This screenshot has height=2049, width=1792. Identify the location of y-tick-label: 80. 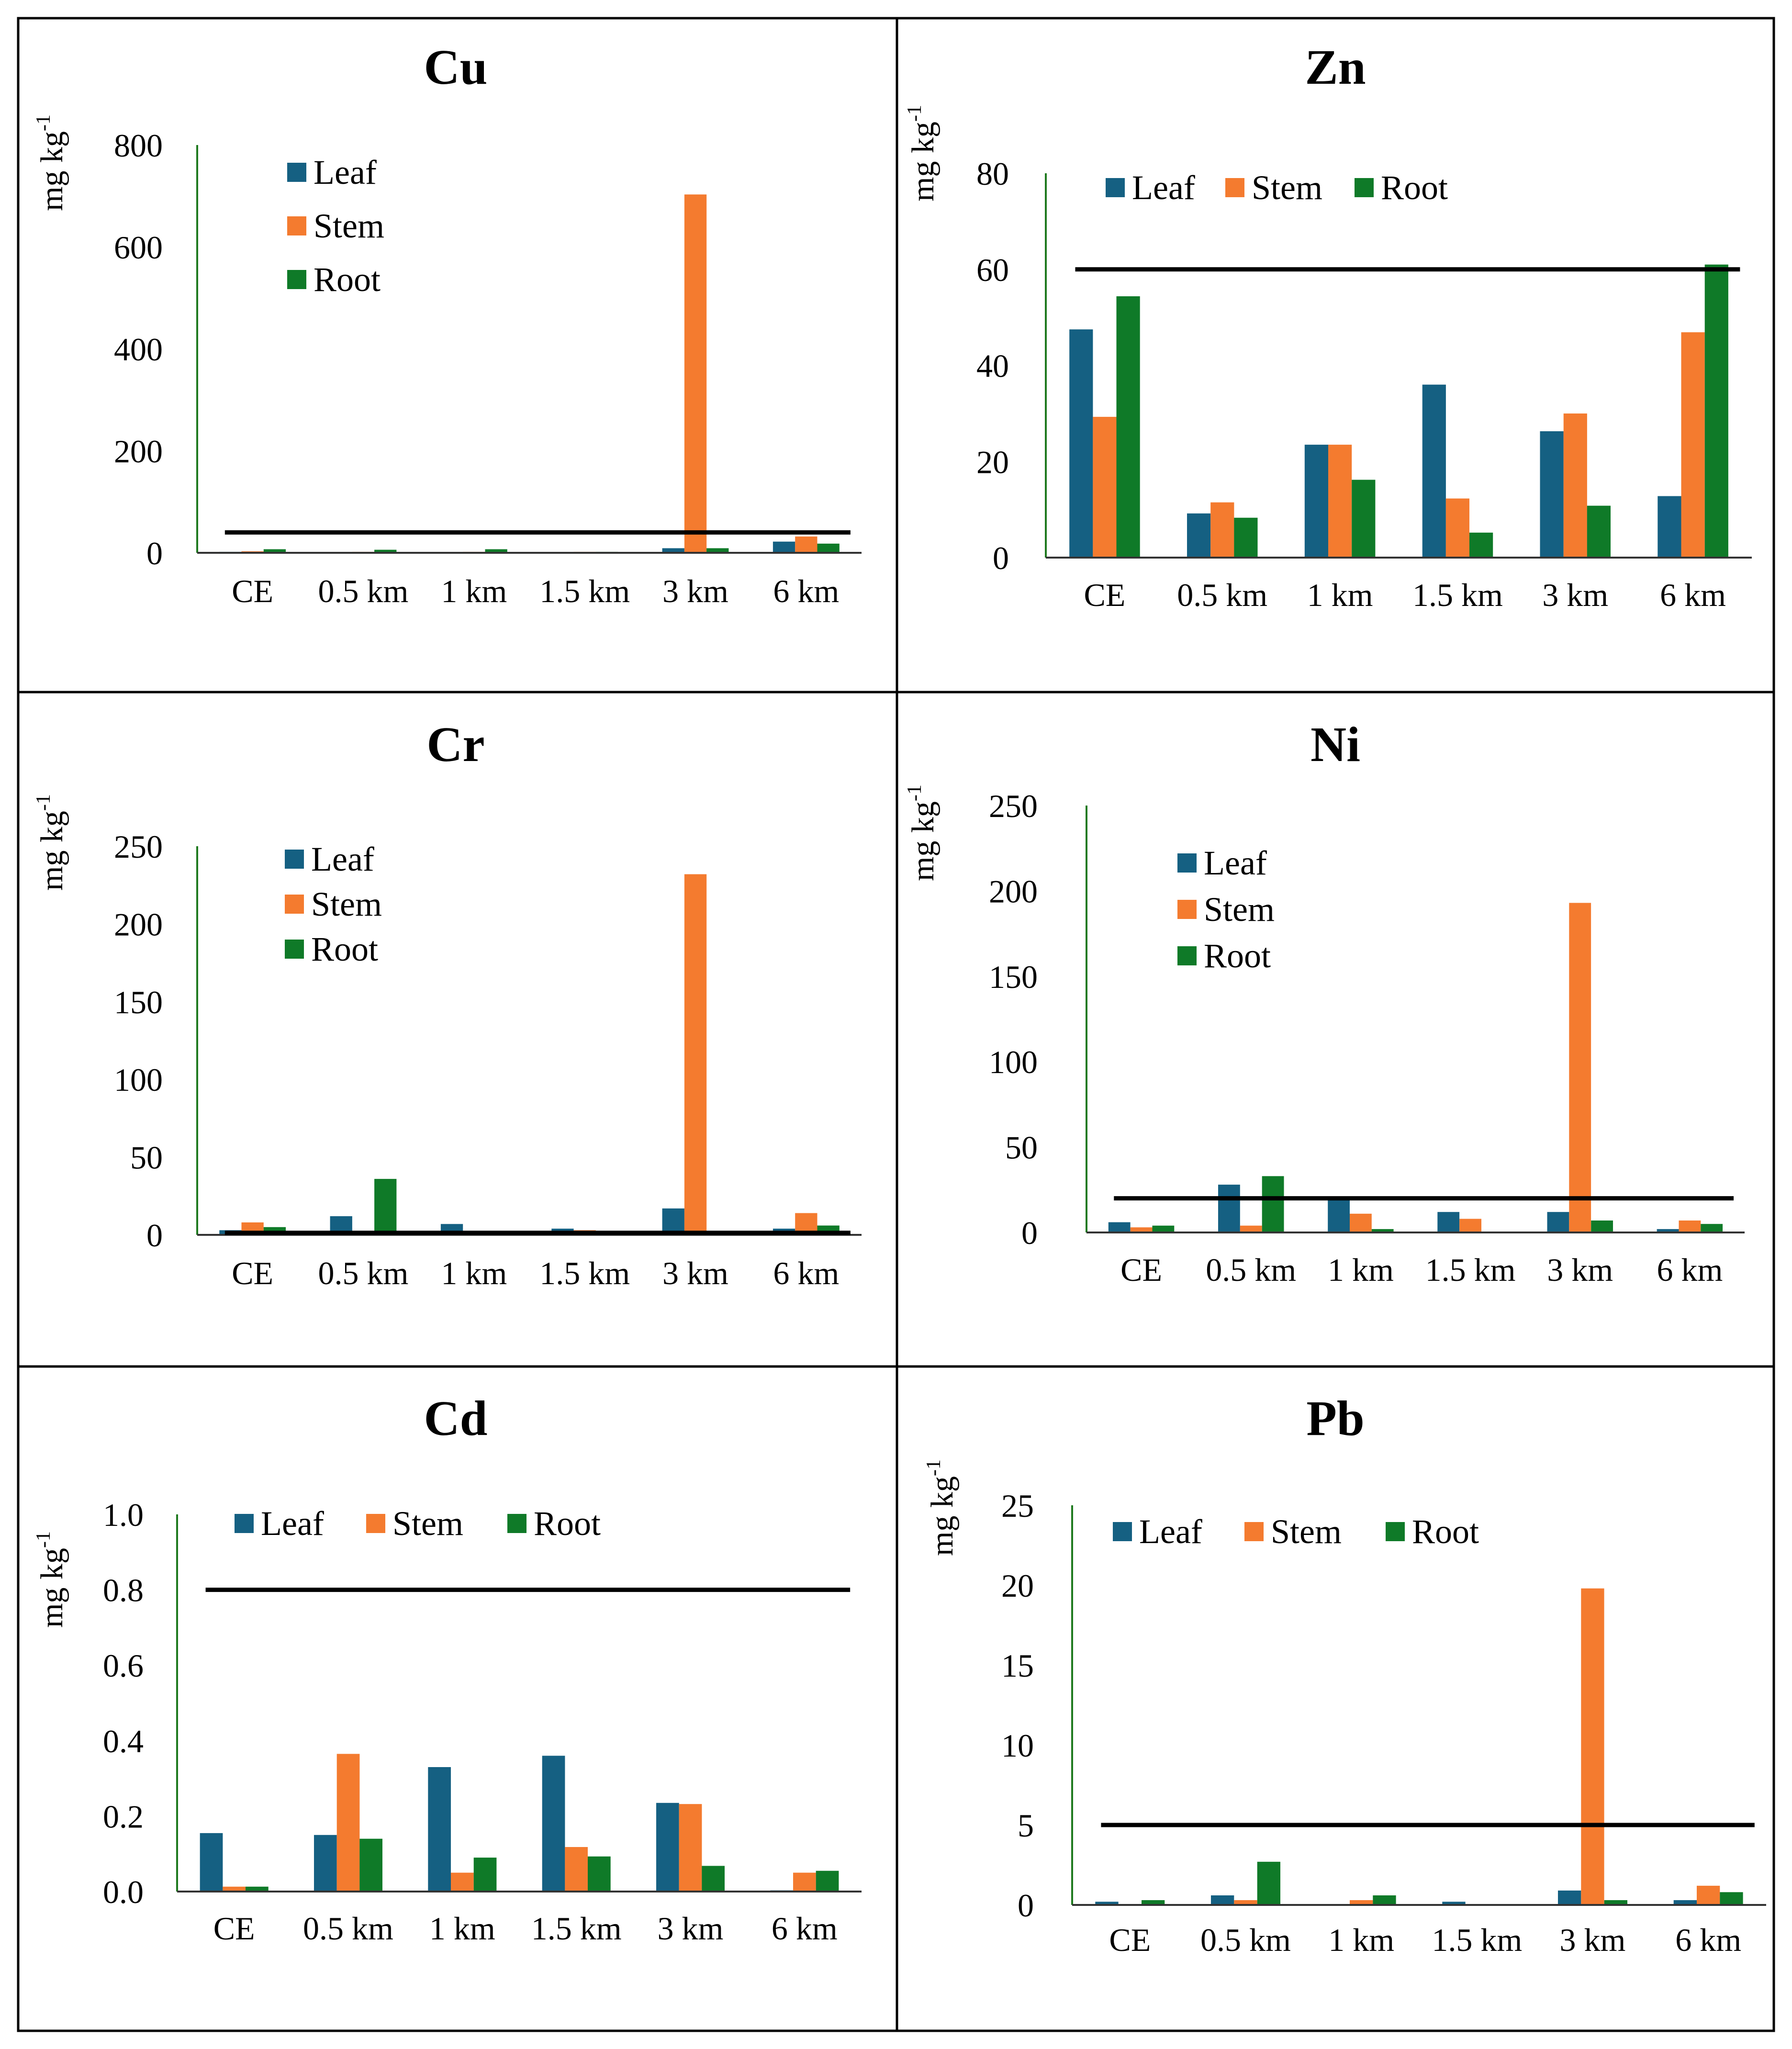
(993, 174).